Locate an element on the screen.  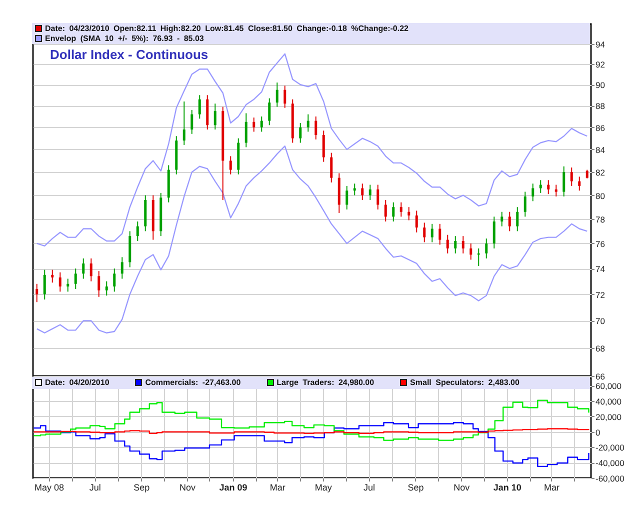
y-tick-label: 40,000 is located at coordinates (609, 401).